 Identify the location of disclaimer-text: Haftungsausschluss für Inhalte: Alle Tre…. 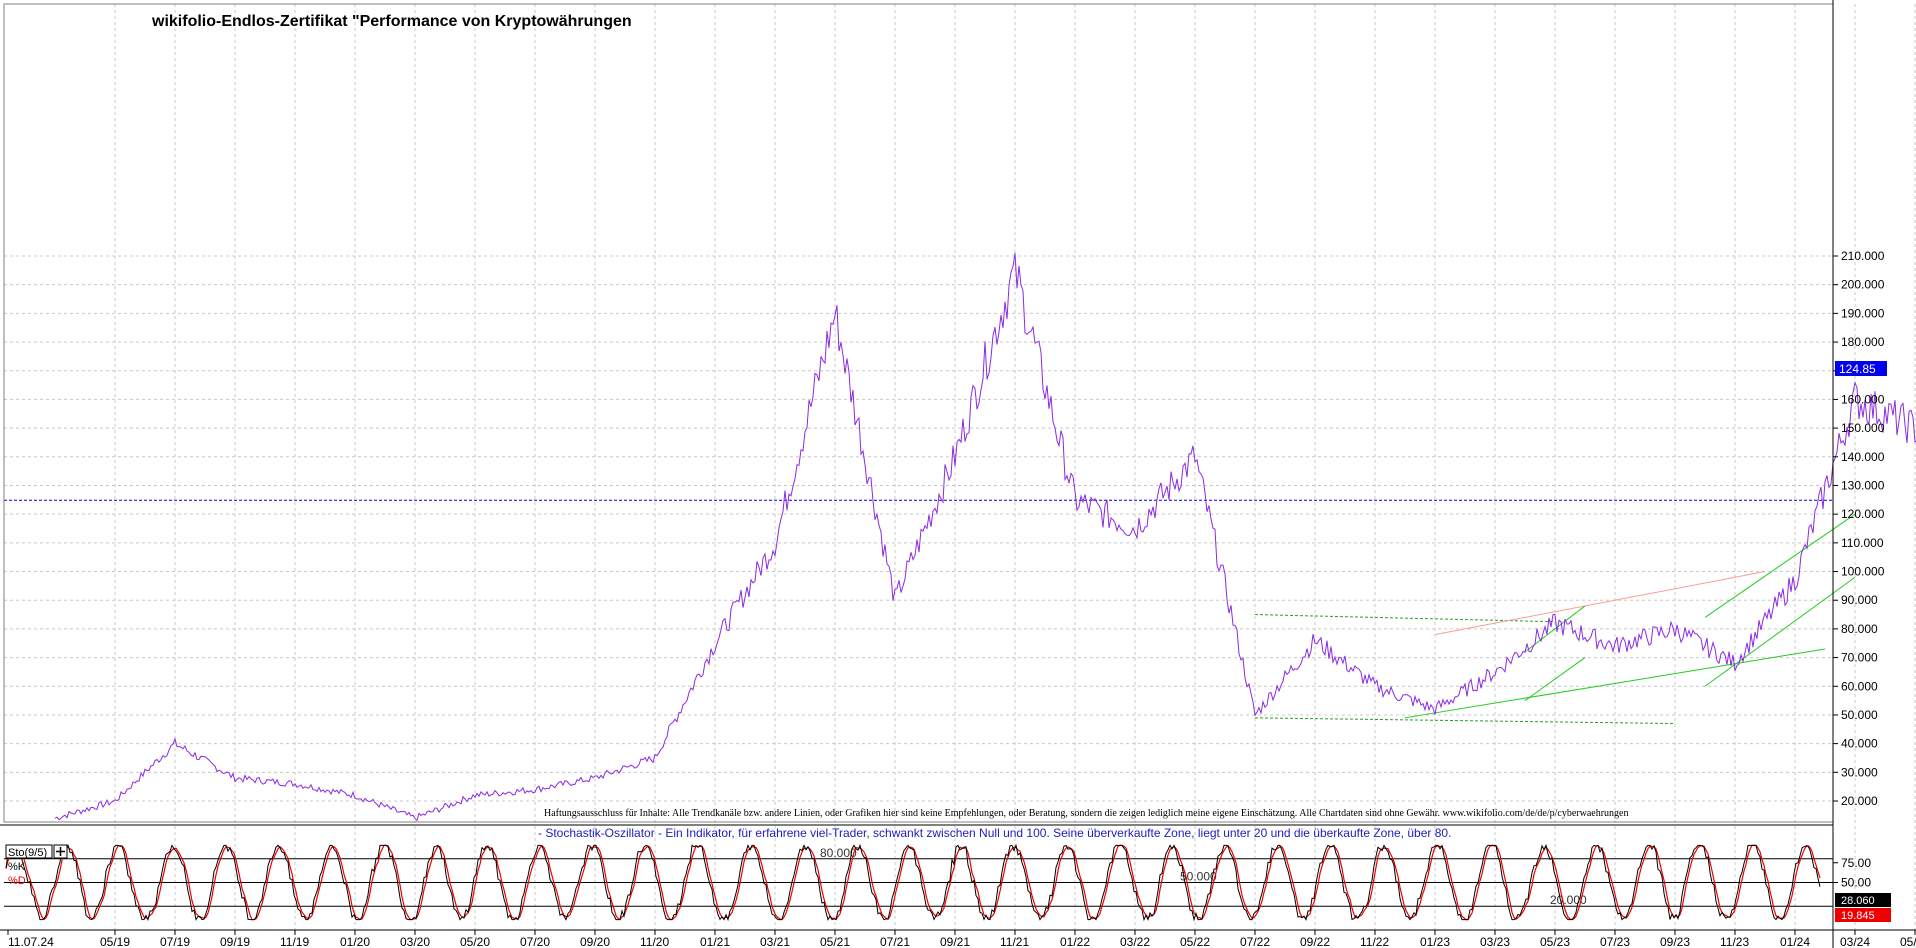
(1086, 813).